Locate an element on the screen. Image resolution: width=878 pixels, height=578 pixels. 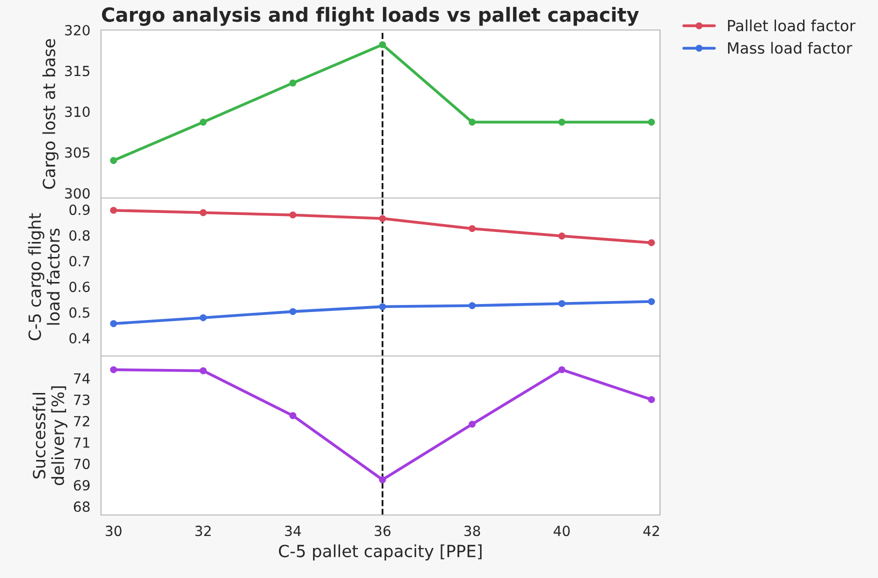
y-tick-label: 71 is located at coordinates (82, 442).